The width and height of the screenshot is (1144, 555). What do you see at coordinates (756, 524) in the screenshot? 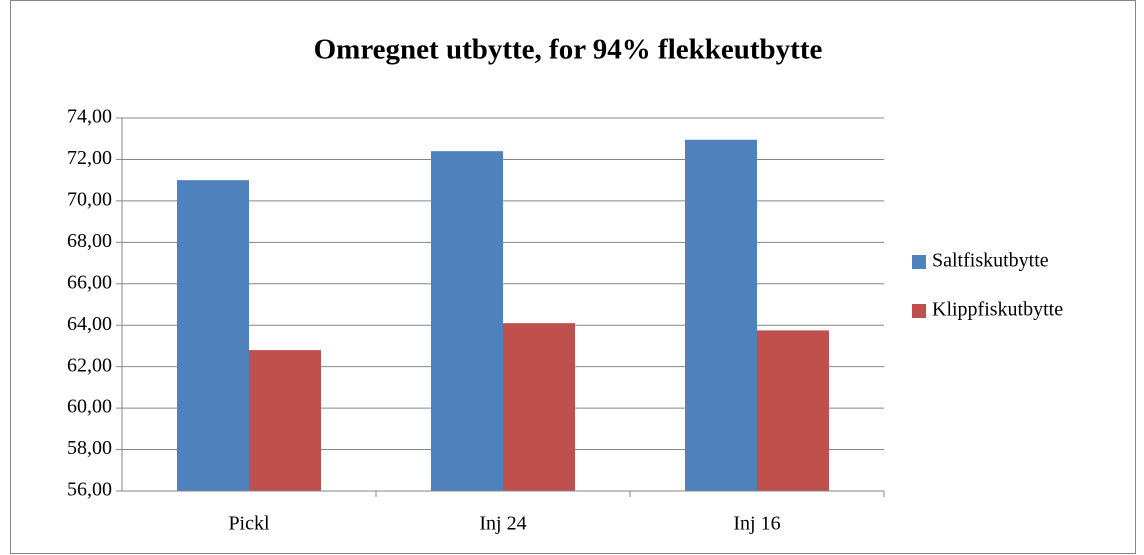
I see `x-tick-label: Inj 16` at bounding box center [756, 524].